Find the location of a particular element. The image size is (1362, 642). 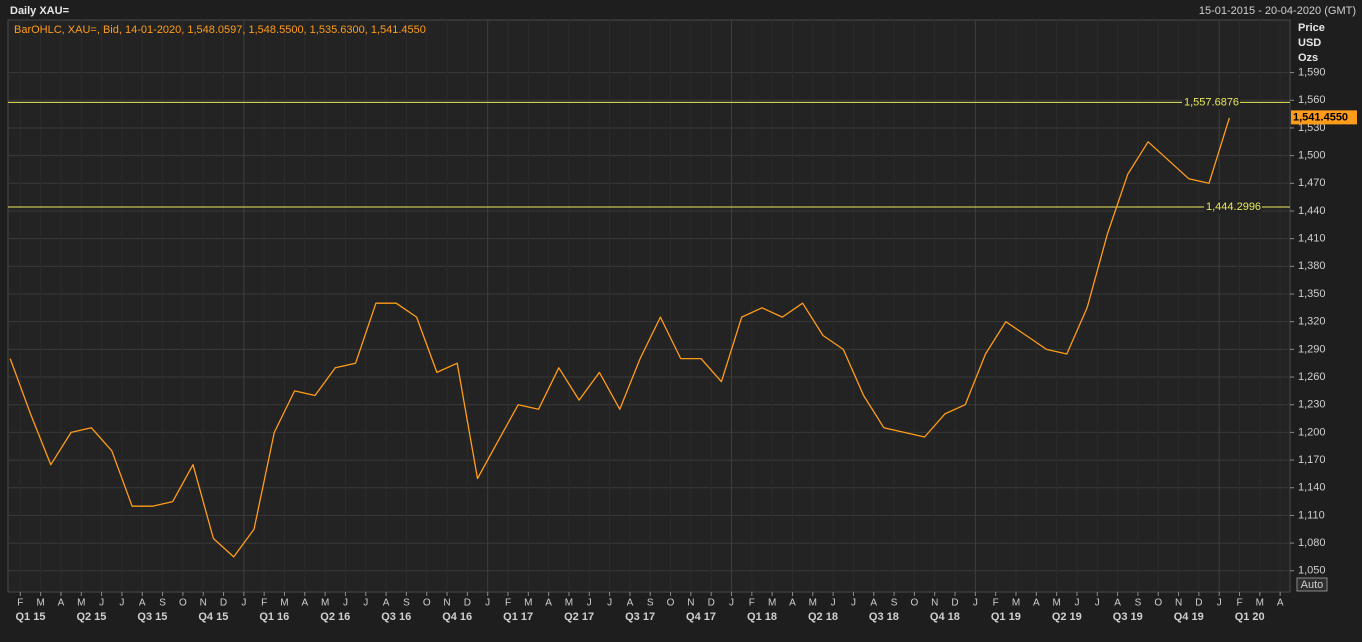

last-price-box is located at coordinates (1324, 117).